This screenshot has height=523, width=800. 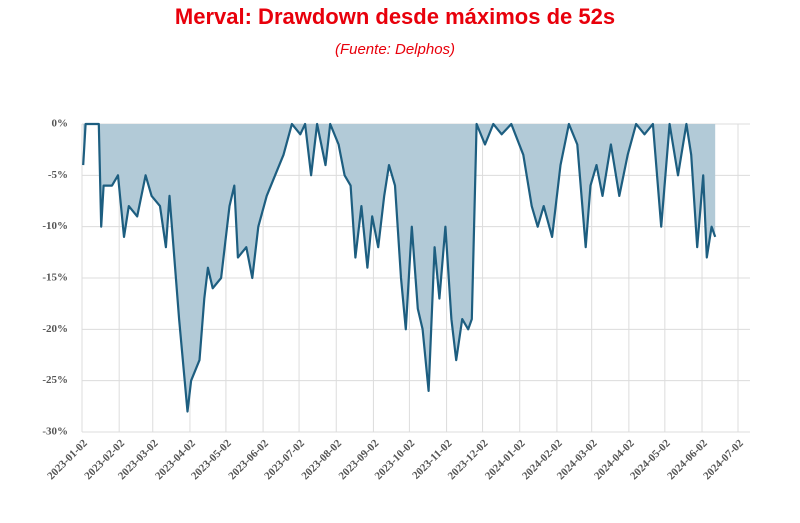 I want to click on y-tick-label: -5%, so click(x=58, y=175).